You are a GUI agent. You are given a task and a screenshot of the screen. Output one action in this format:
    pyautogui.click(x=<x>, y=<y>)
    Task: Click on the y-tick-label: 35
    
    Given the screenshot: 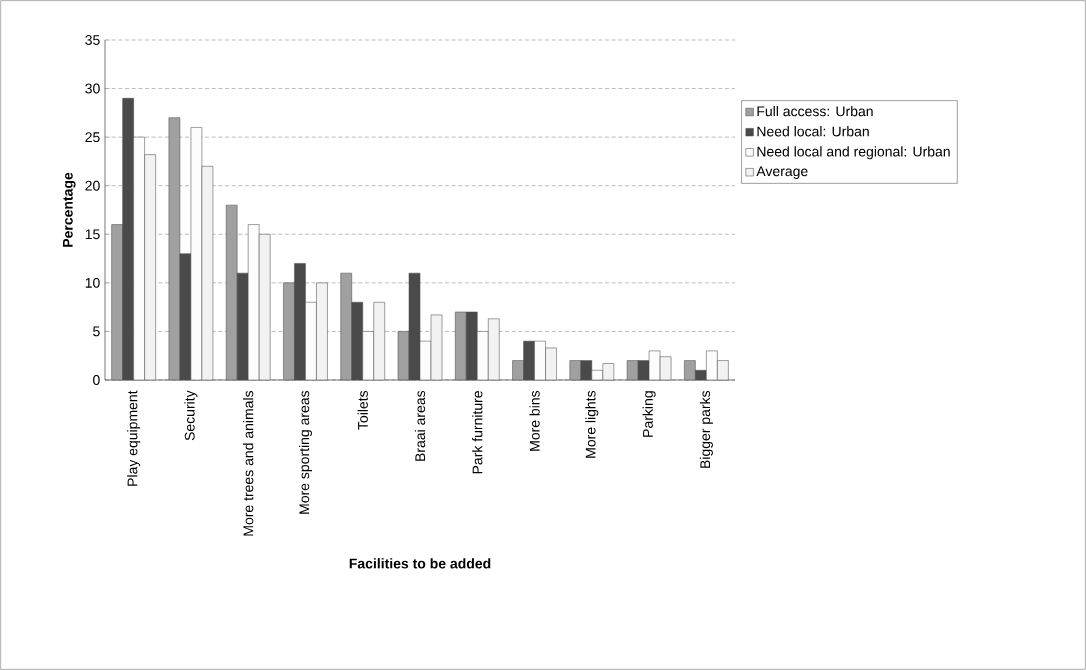 What is the action you would take?
    pyautogui.click(x=92, y=40)
    